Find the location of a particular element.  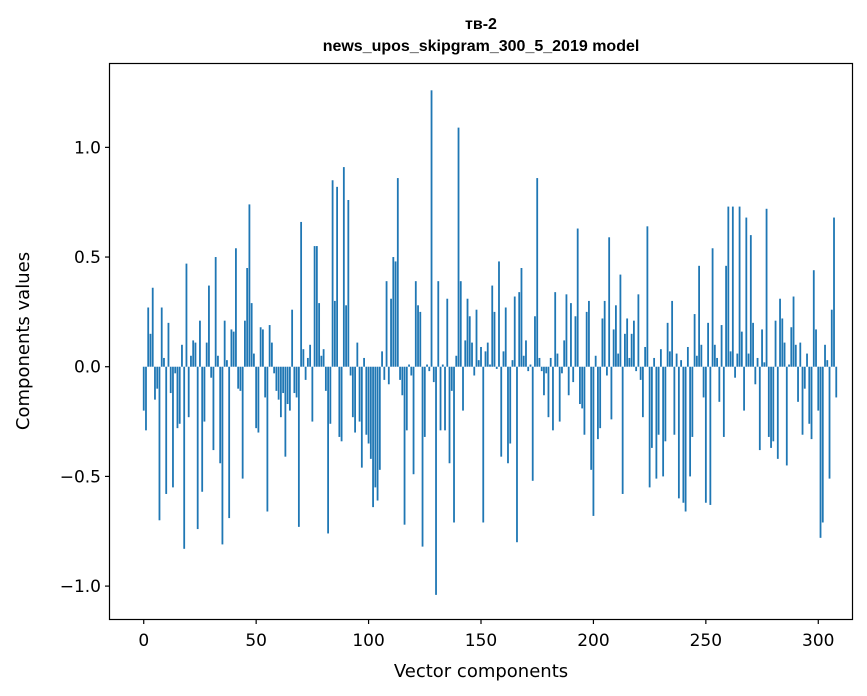

x-tick-label: 300 is located at coordinates (818, 641).